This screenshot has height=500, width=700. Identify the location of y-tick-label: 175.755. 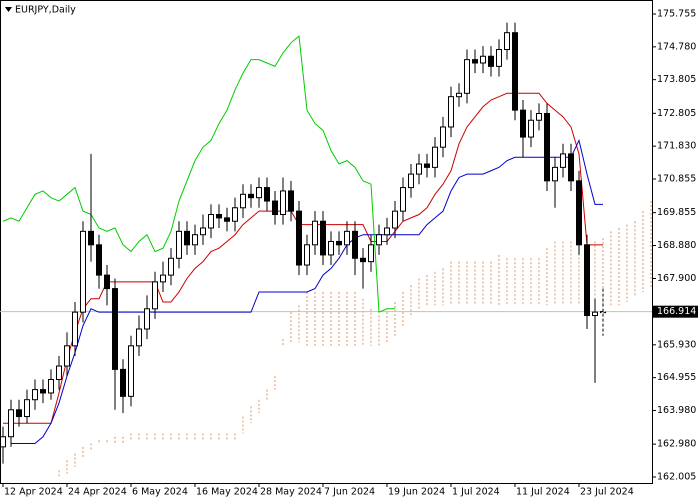
(676, 14).